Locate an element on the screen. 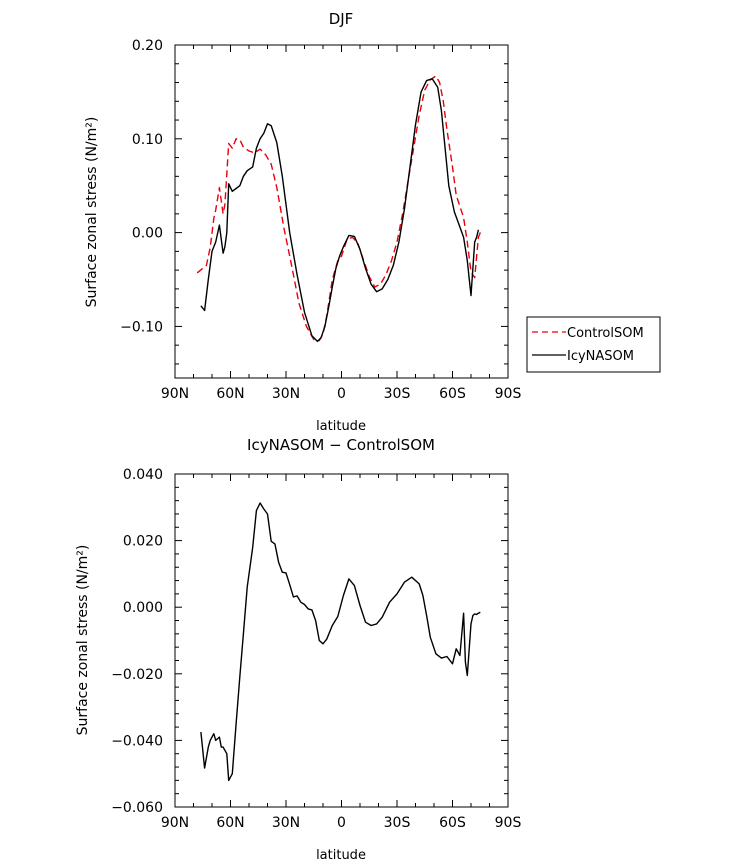 This screenshot has width=733, height=866. legend-box is located at coordinates (593, 344).